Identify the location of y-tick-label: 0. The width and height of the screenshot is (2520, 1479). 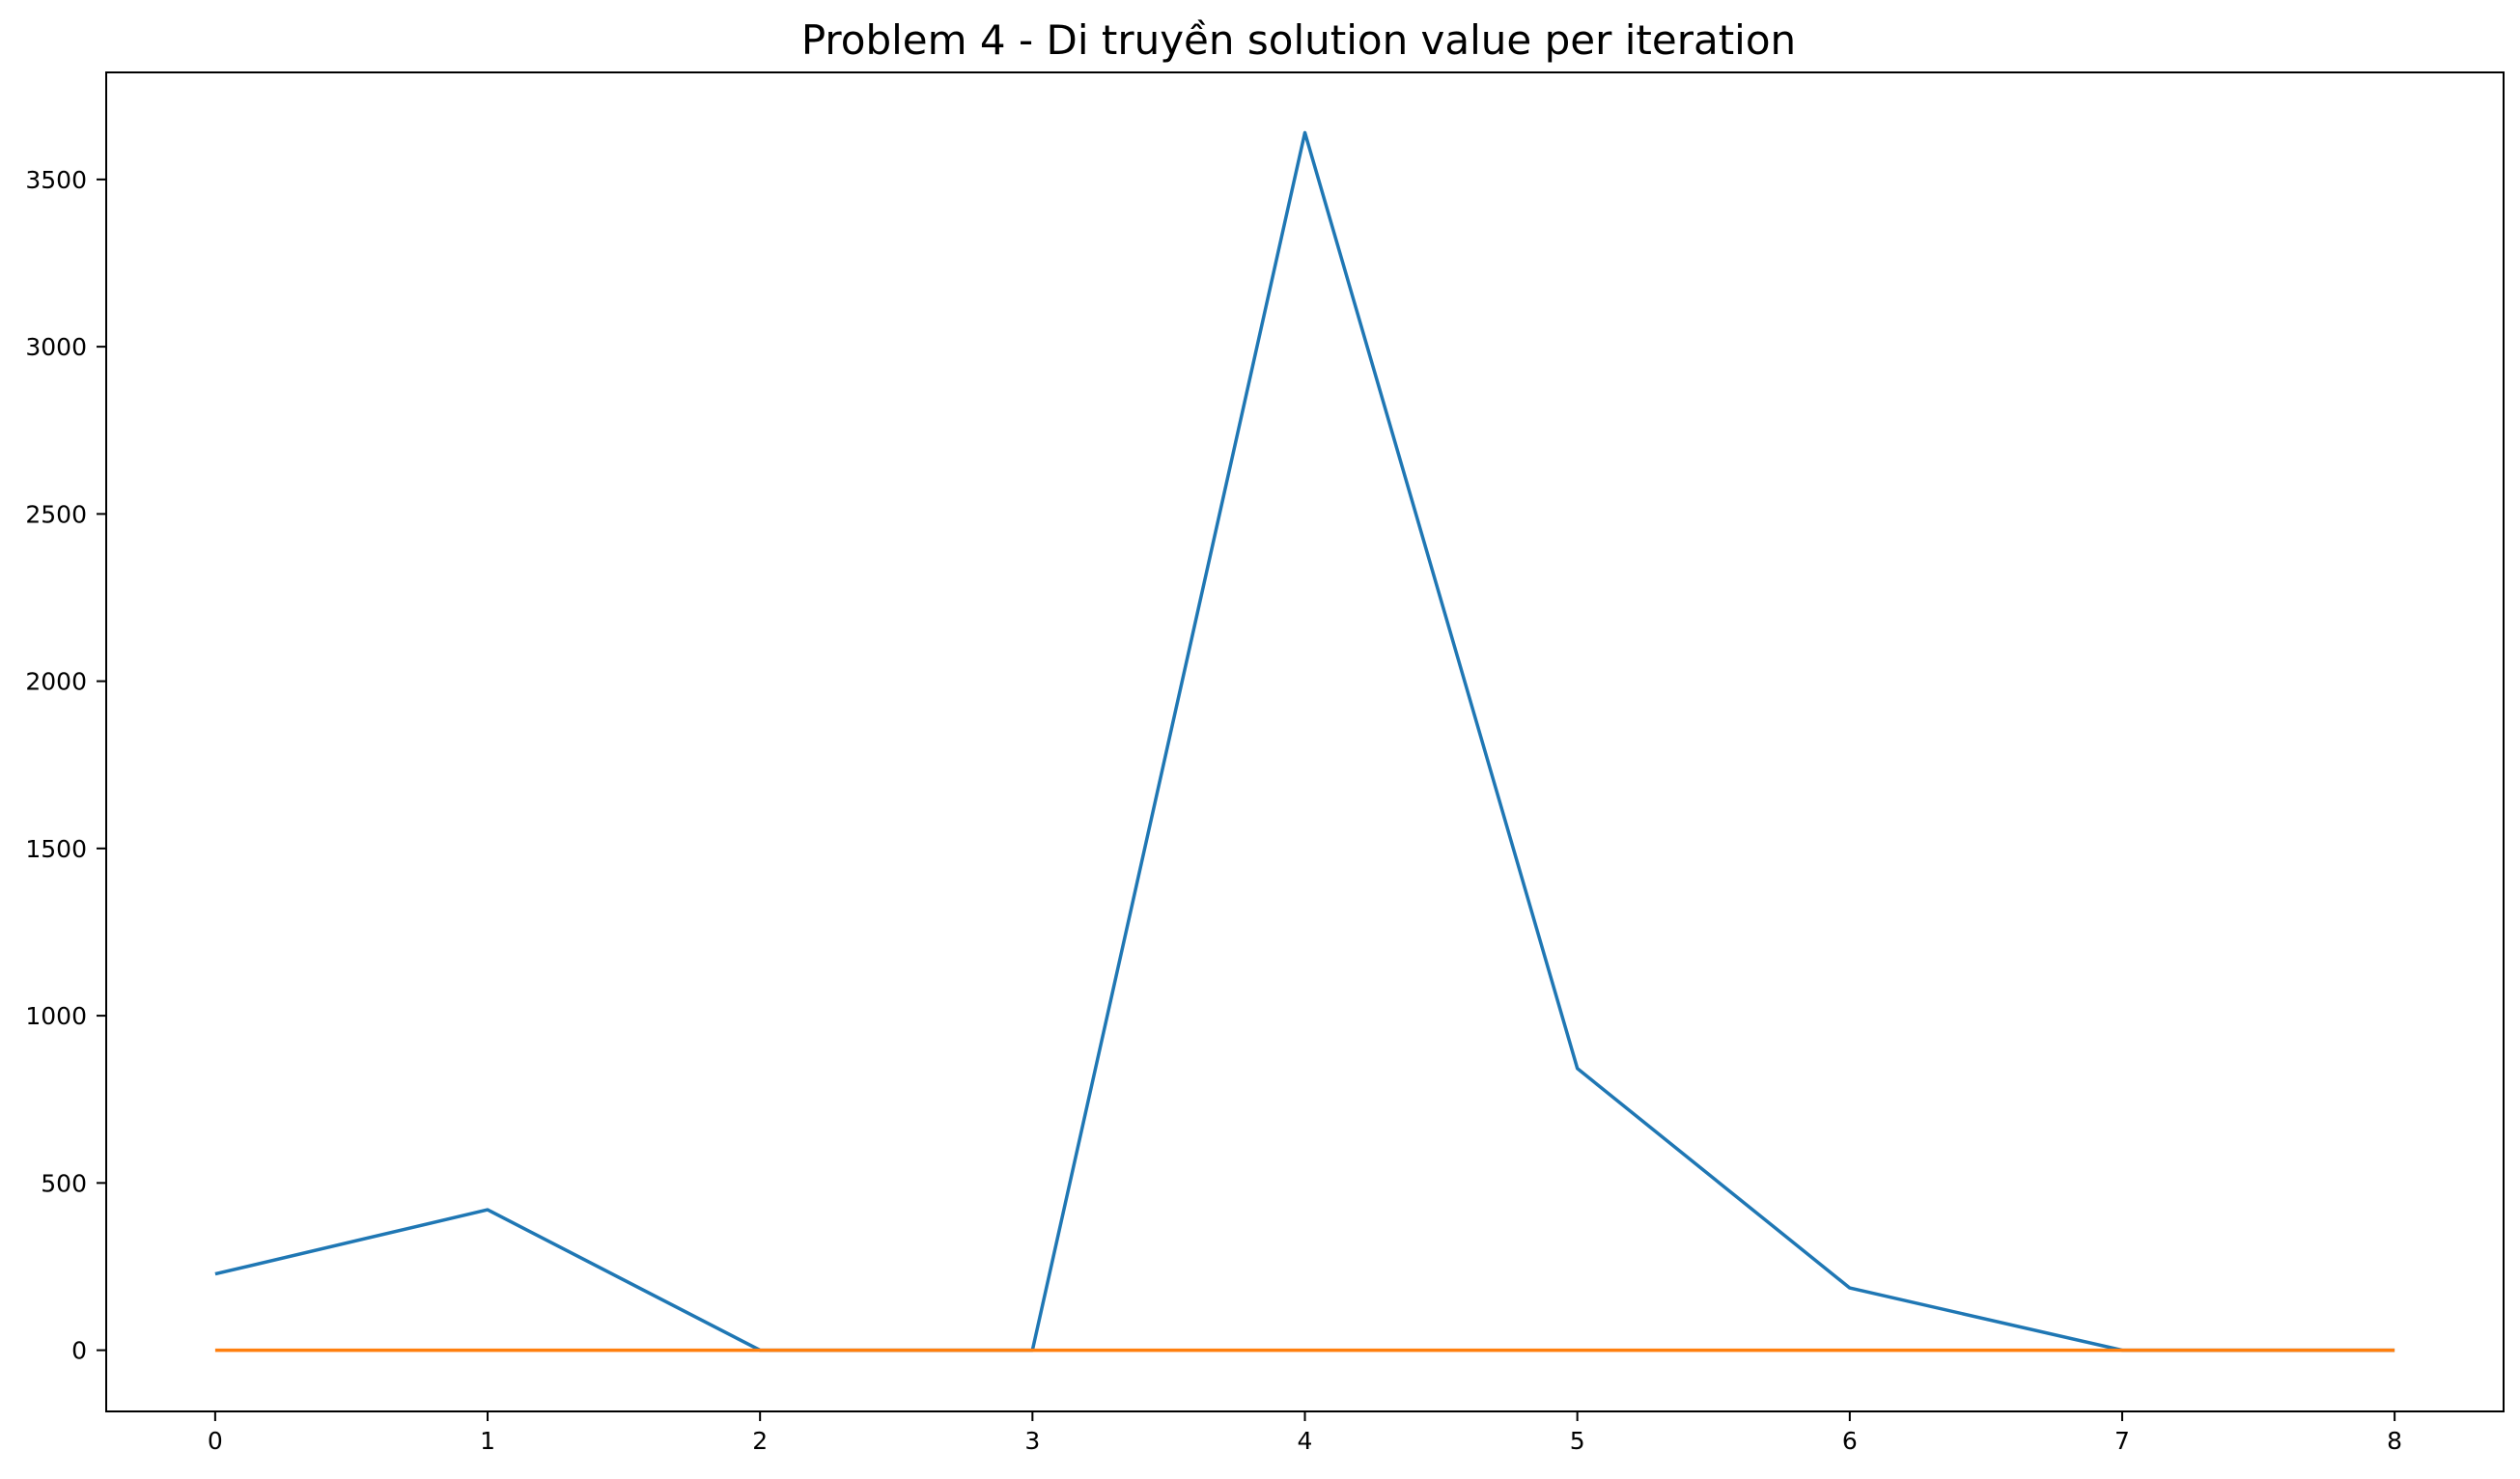
(79, 1351).